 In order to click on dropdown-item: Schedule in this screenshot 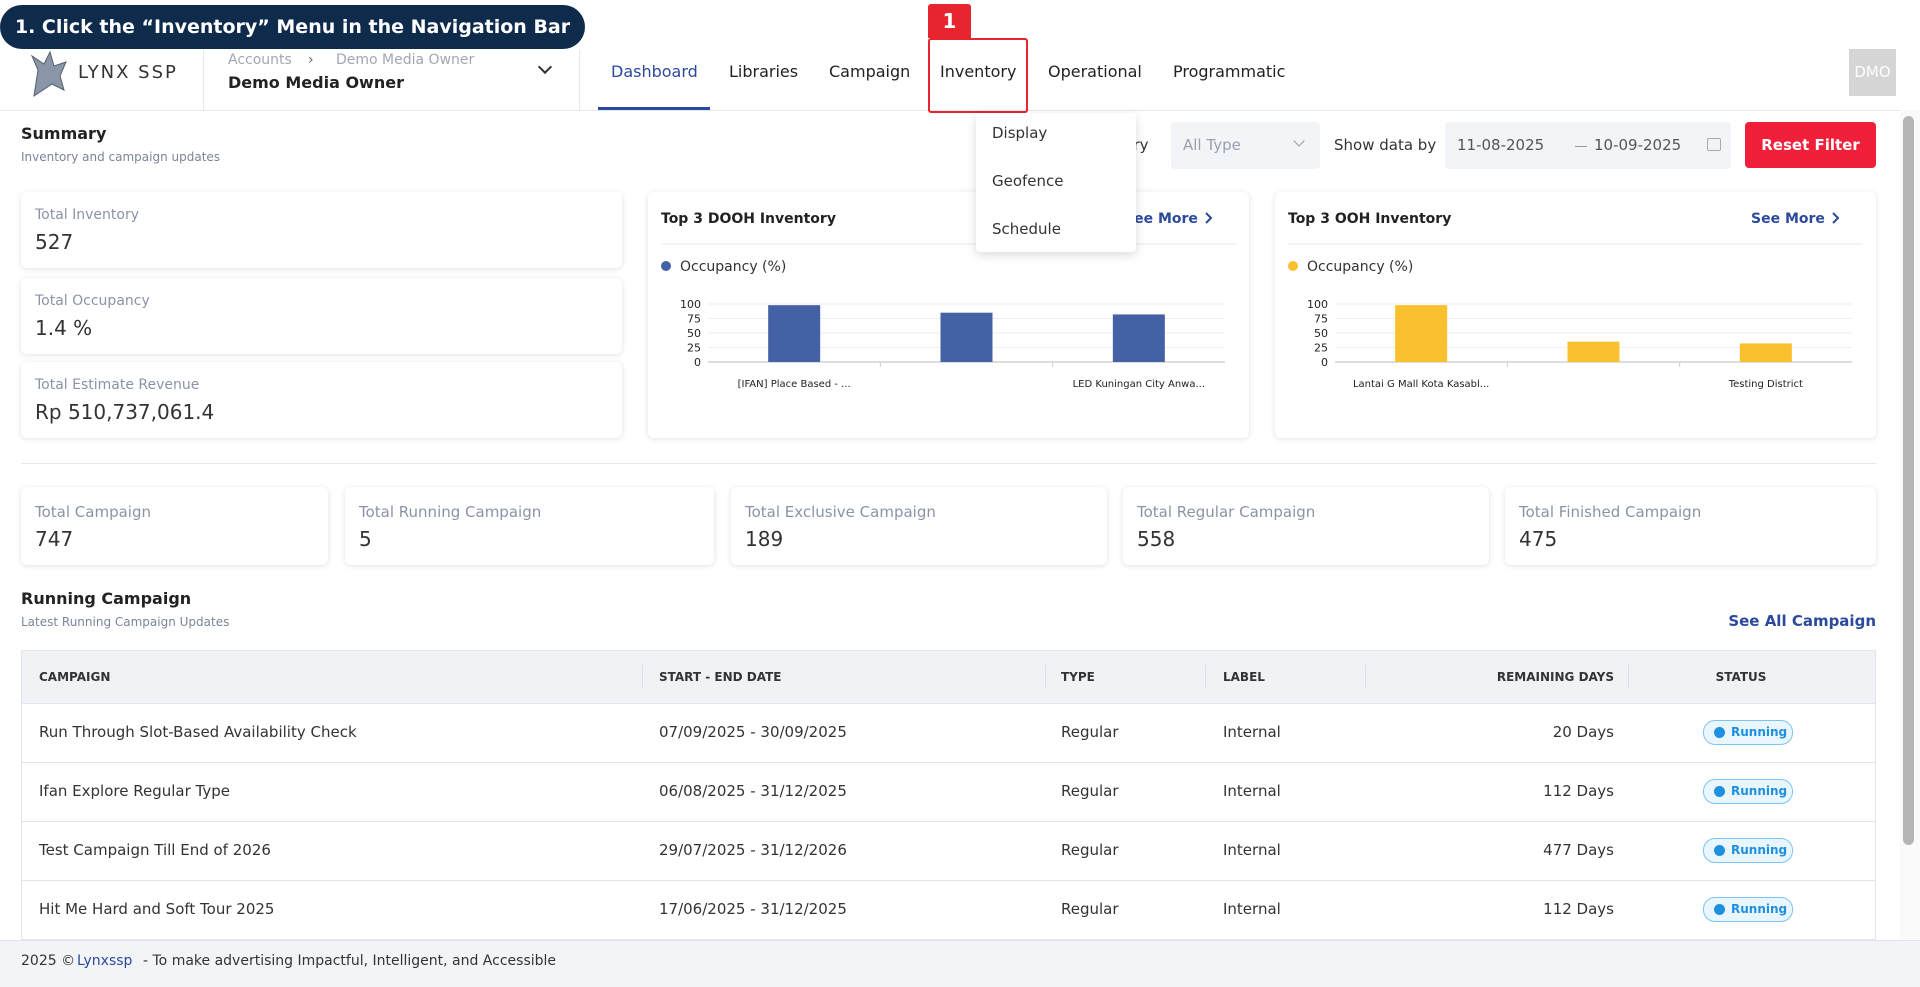, I will do `click(1026, 229)`.